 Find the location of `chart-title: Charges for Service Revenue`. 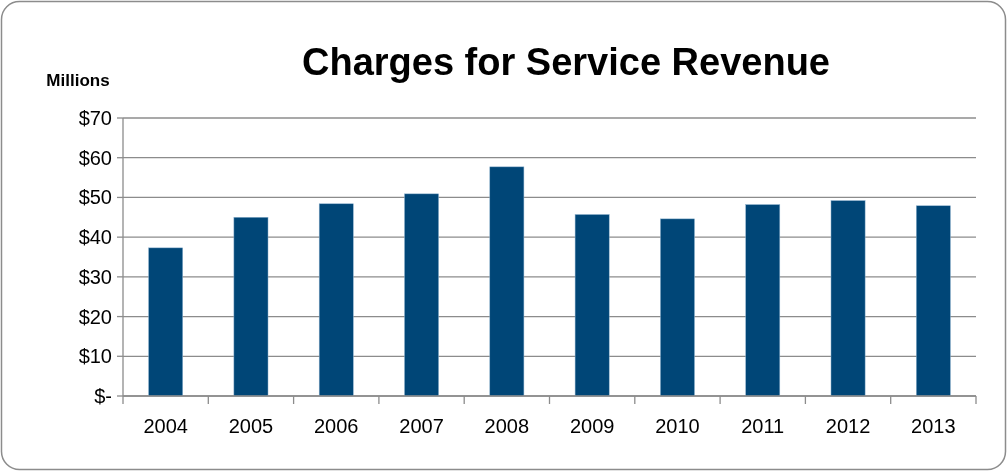

chart-title: Charges for Service Revenue is located at coordinates (566, 62).